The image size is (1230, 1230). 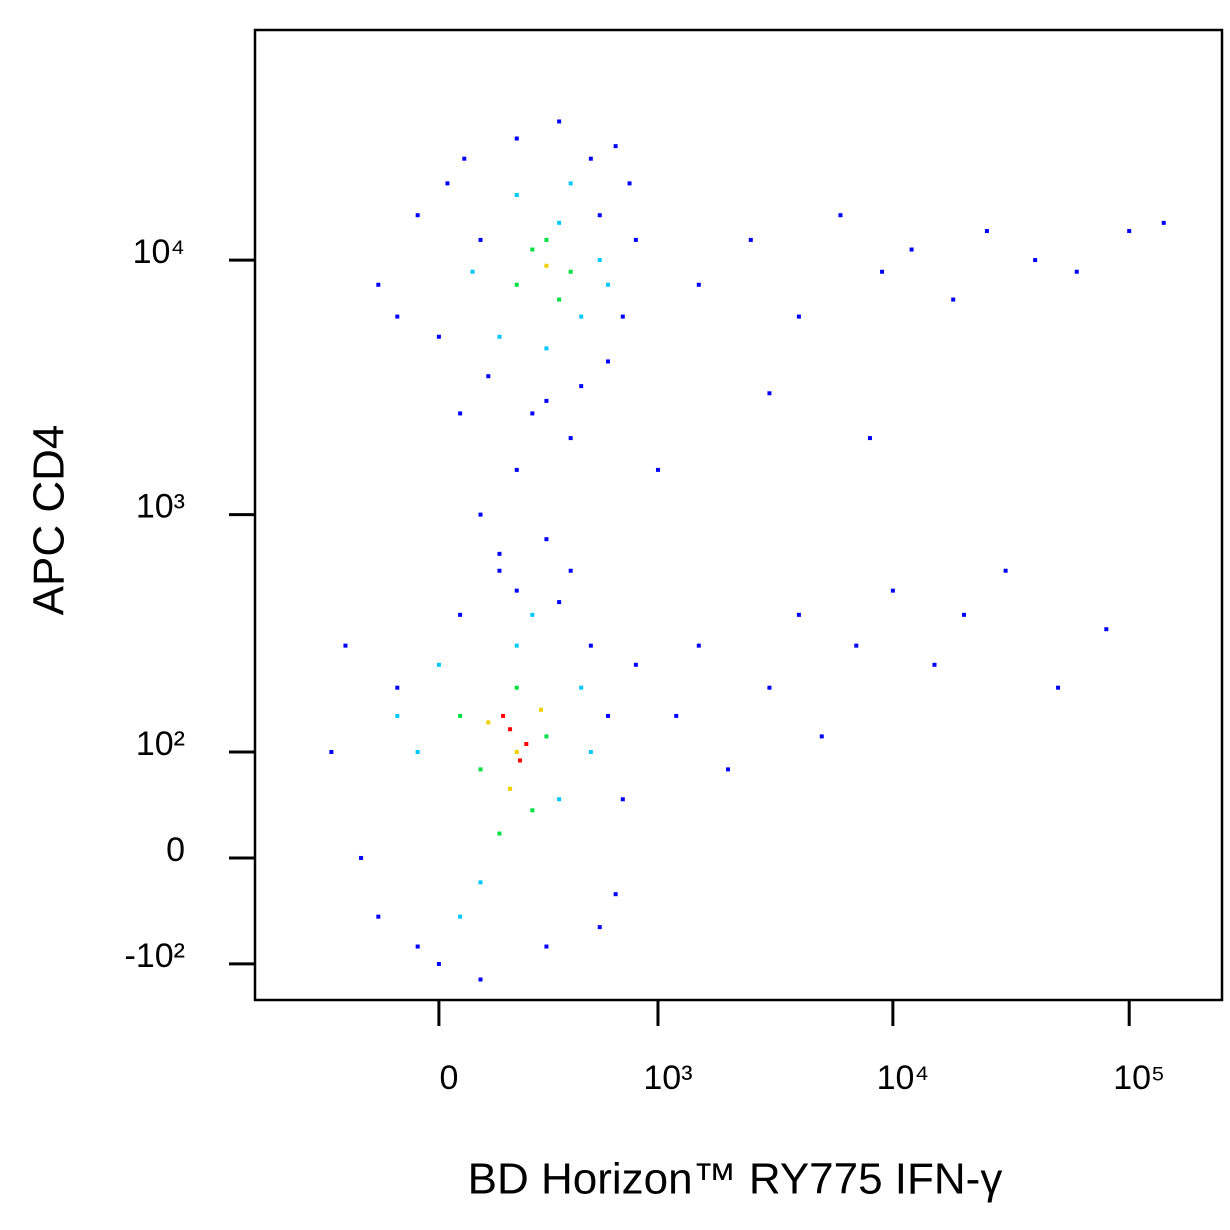 What do you see at coordinates (155, 956) in the screenshot?
I see `y-tick-label: -10²` at bounding box center [155, 956].